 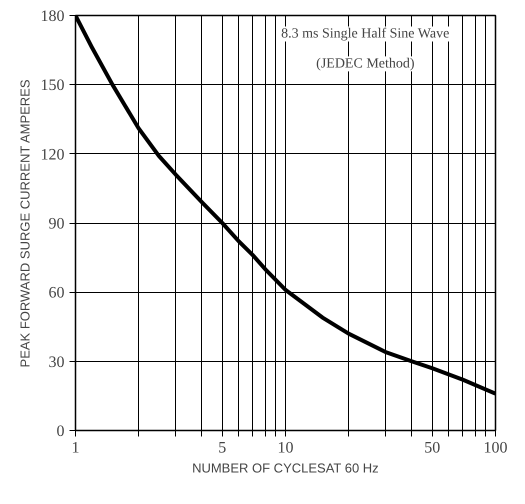 What do you see at coordinates (56, 293) in the screenshot?
I see `y-tick-label: 60` at bounding box center [56, 293].